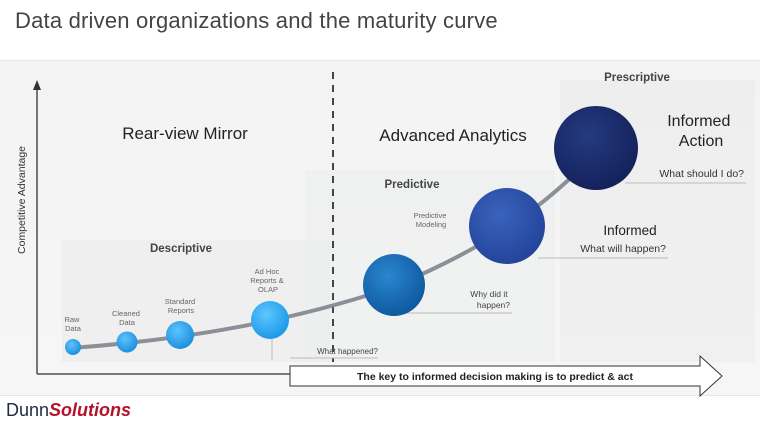 Image resolution: width=760 pixels, height=427 pixels. I want to click on what-happened-callout: What happened?, so click(347, 351).